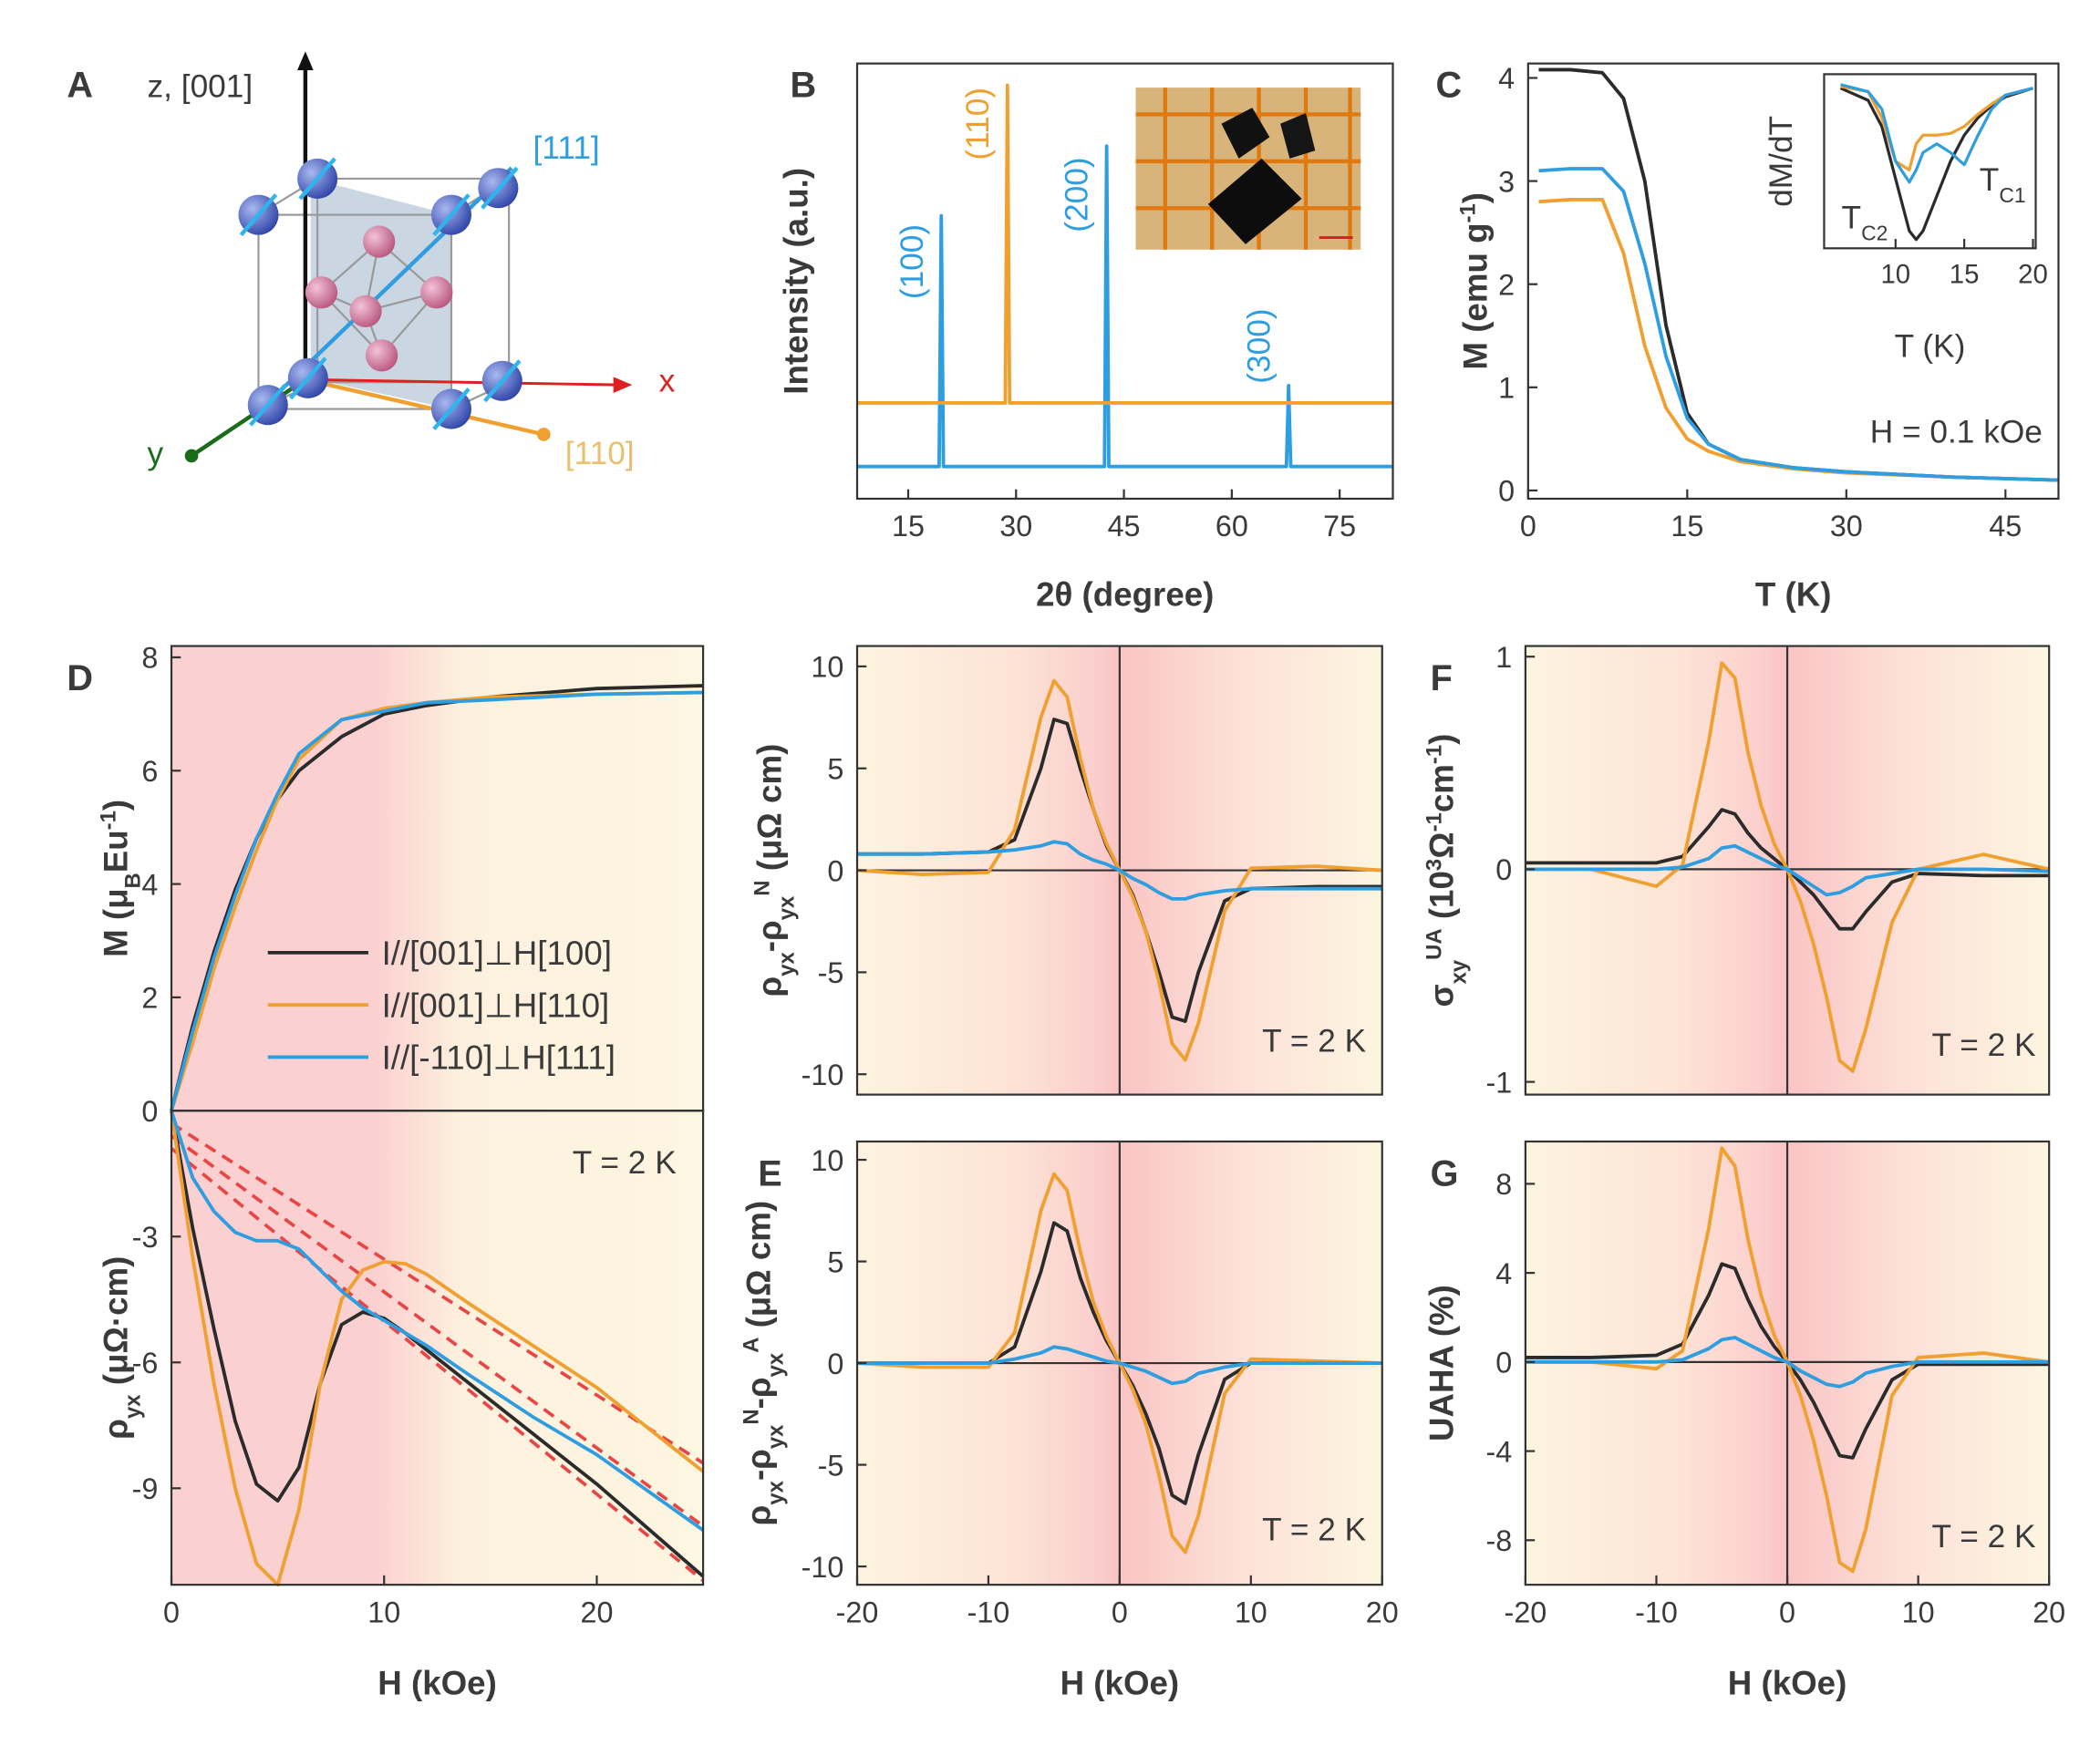 The width and height of the screenshot is (2100, 1746). I want to click on text-part: C2, so click(1875, 233).